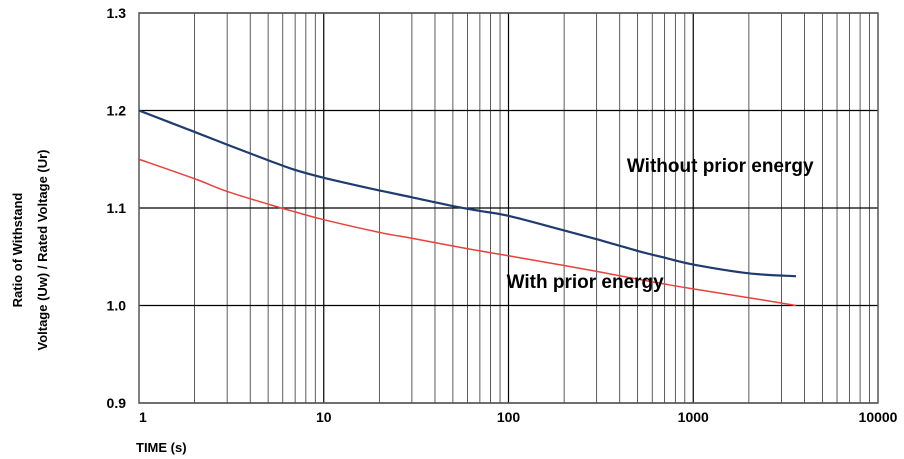 The height and width of the screenshot is (459, 904). Describe the element at coordinates (693, 417) in the screenshot. I see `x-tick-label: 1000` at that location.